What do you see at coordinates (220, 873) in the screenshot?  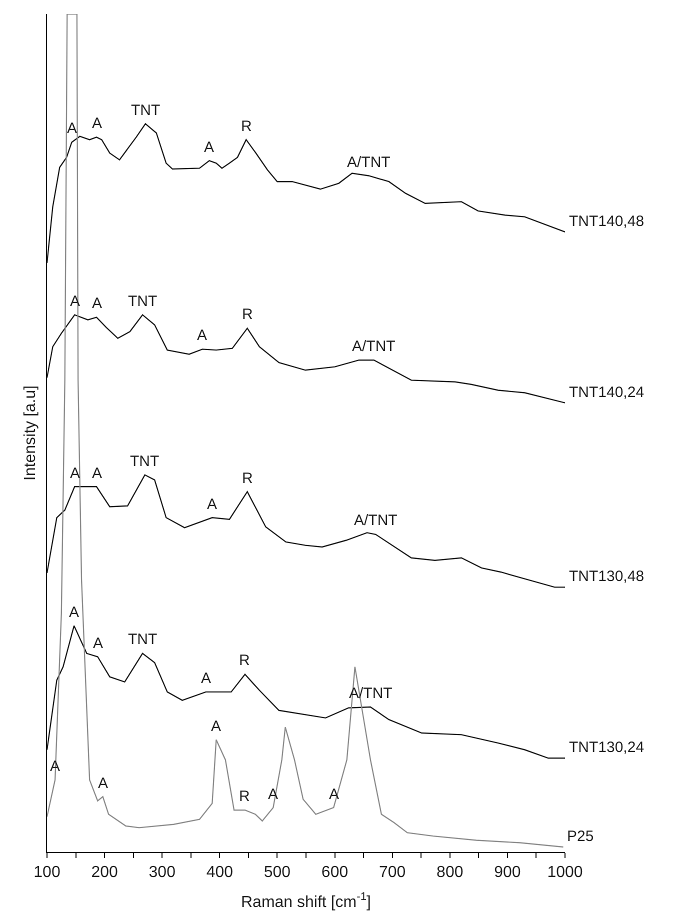 I see `x-tick-label: 400` at bounding box center [220, 873].